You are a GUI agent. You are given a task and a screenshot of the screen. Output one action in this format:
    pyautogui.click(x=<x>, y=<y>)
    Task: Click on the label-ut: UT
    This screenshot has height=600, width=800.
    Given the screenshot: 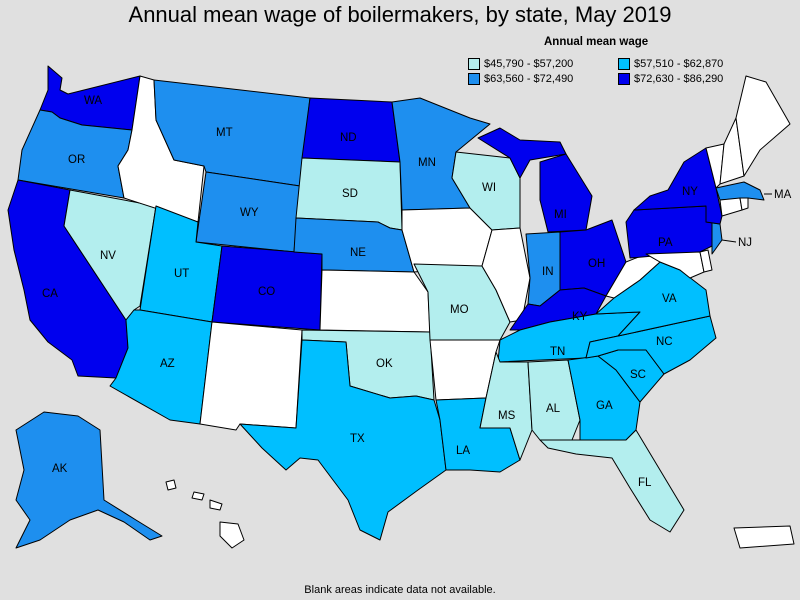 What is the action you would take?
    pyautogui.click(x=181, y=274)
    